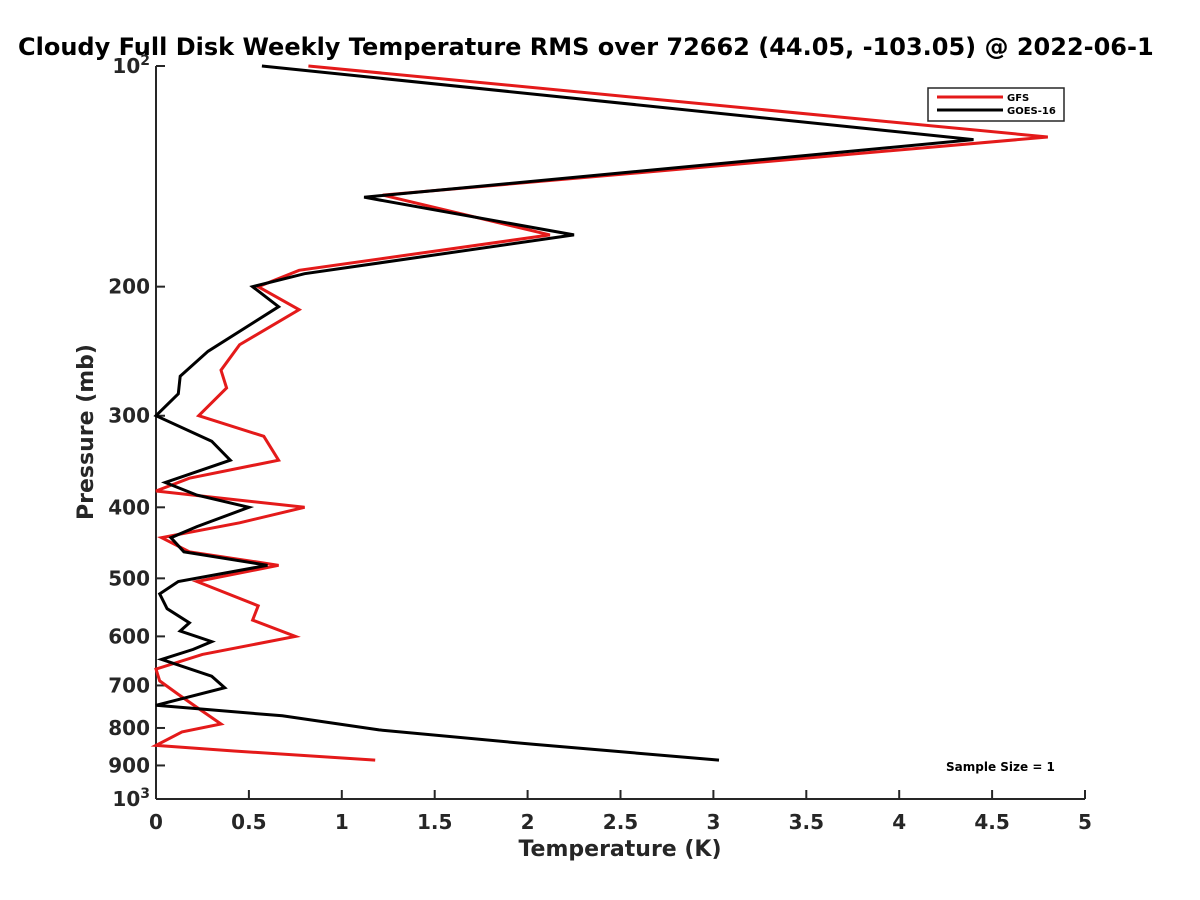  I want to click on y-tick-label: 300, so click(129, 416).